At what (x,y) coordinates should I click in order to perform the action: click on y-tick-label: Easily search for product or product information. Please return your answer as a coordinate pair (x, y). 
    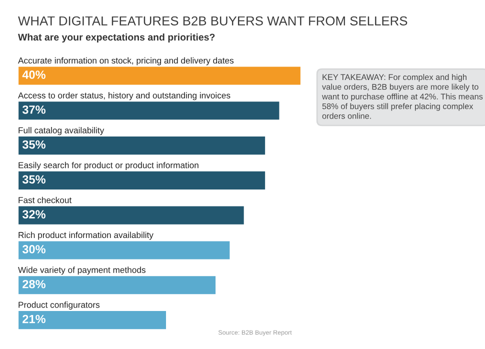
    Looking at the image, I should click on (108, 166).